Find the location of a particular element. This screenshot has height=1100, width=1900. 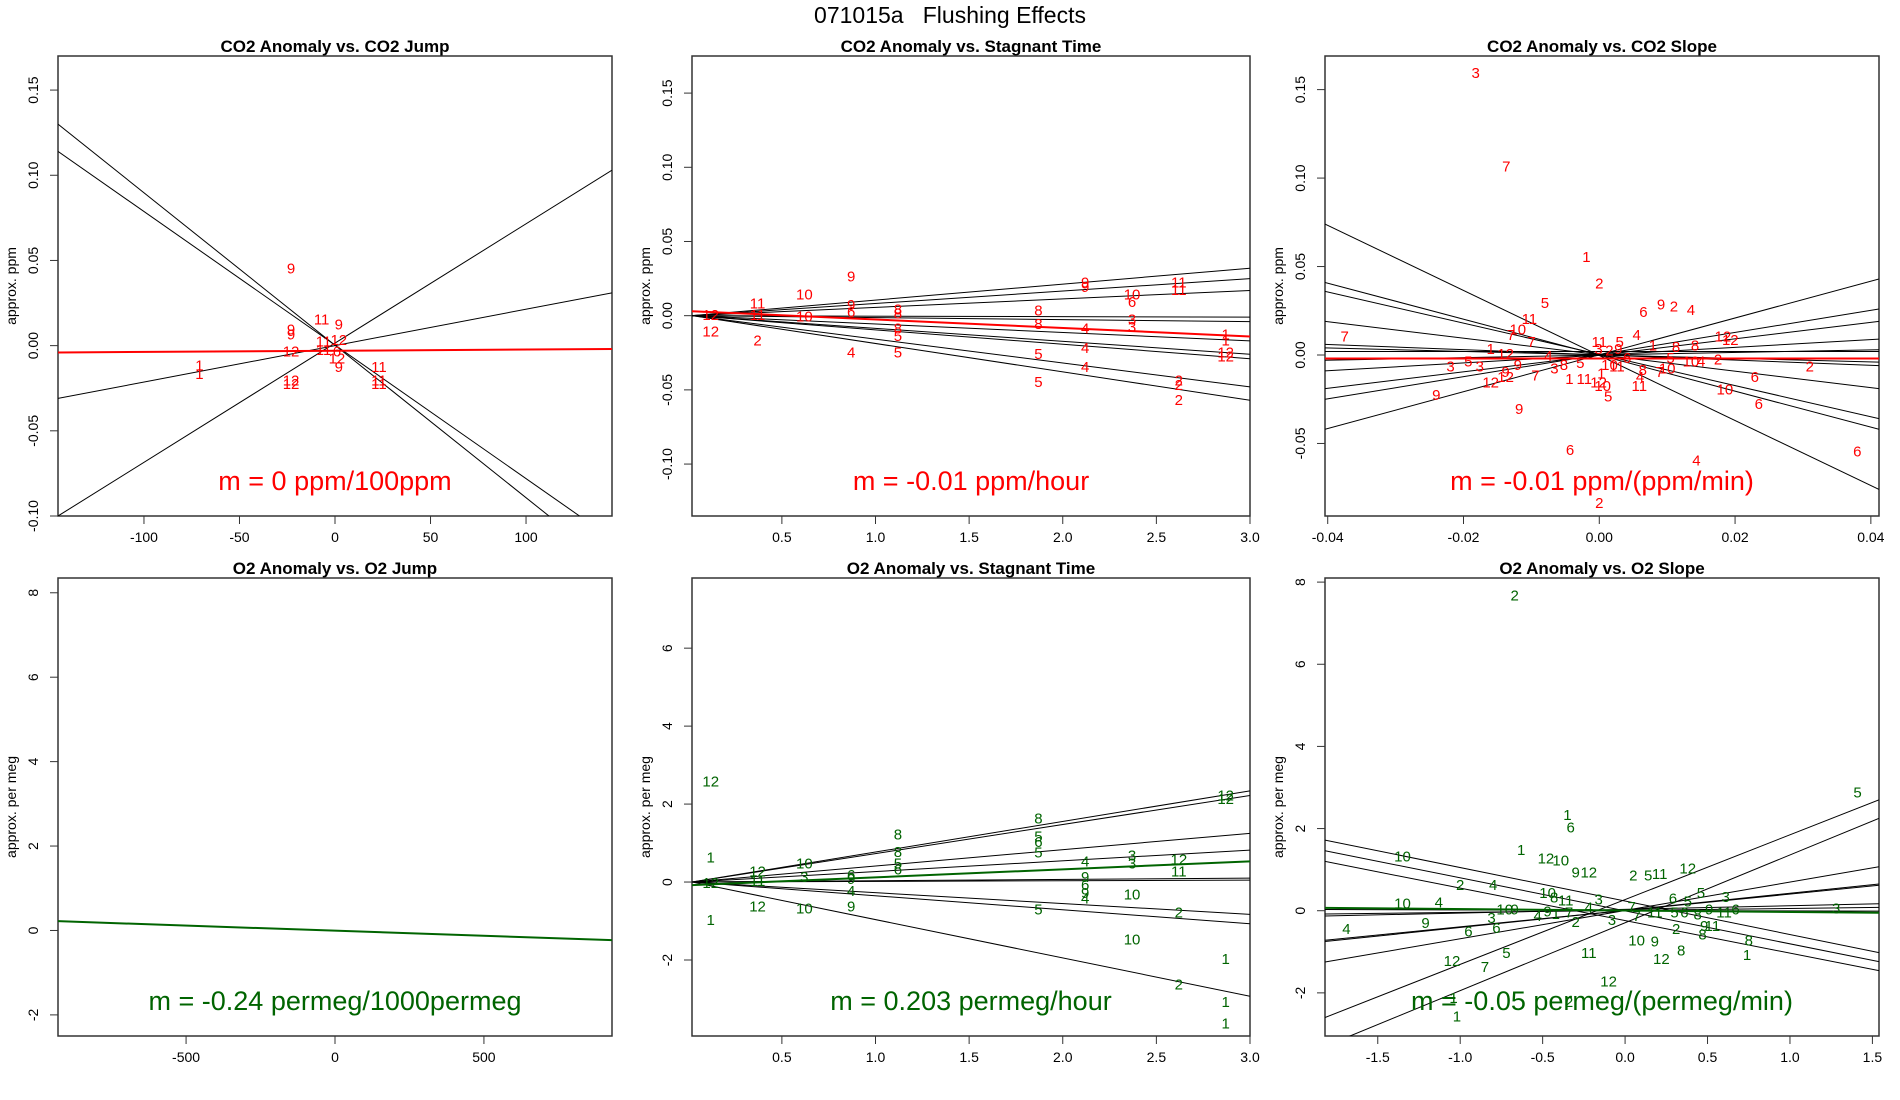

panel-title: CO2 Anomaly vs. Stagnant Time is located at coordinates (971, 46).